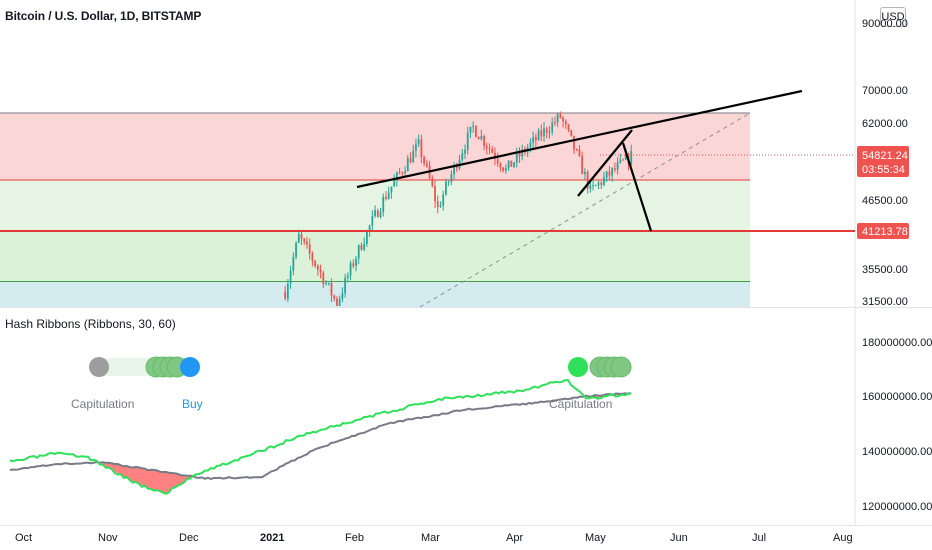  What do you see at coordinates (605, 163) in the screenshot?
I see `rising-wedge-lower-line` at bounding box center [605, 163].